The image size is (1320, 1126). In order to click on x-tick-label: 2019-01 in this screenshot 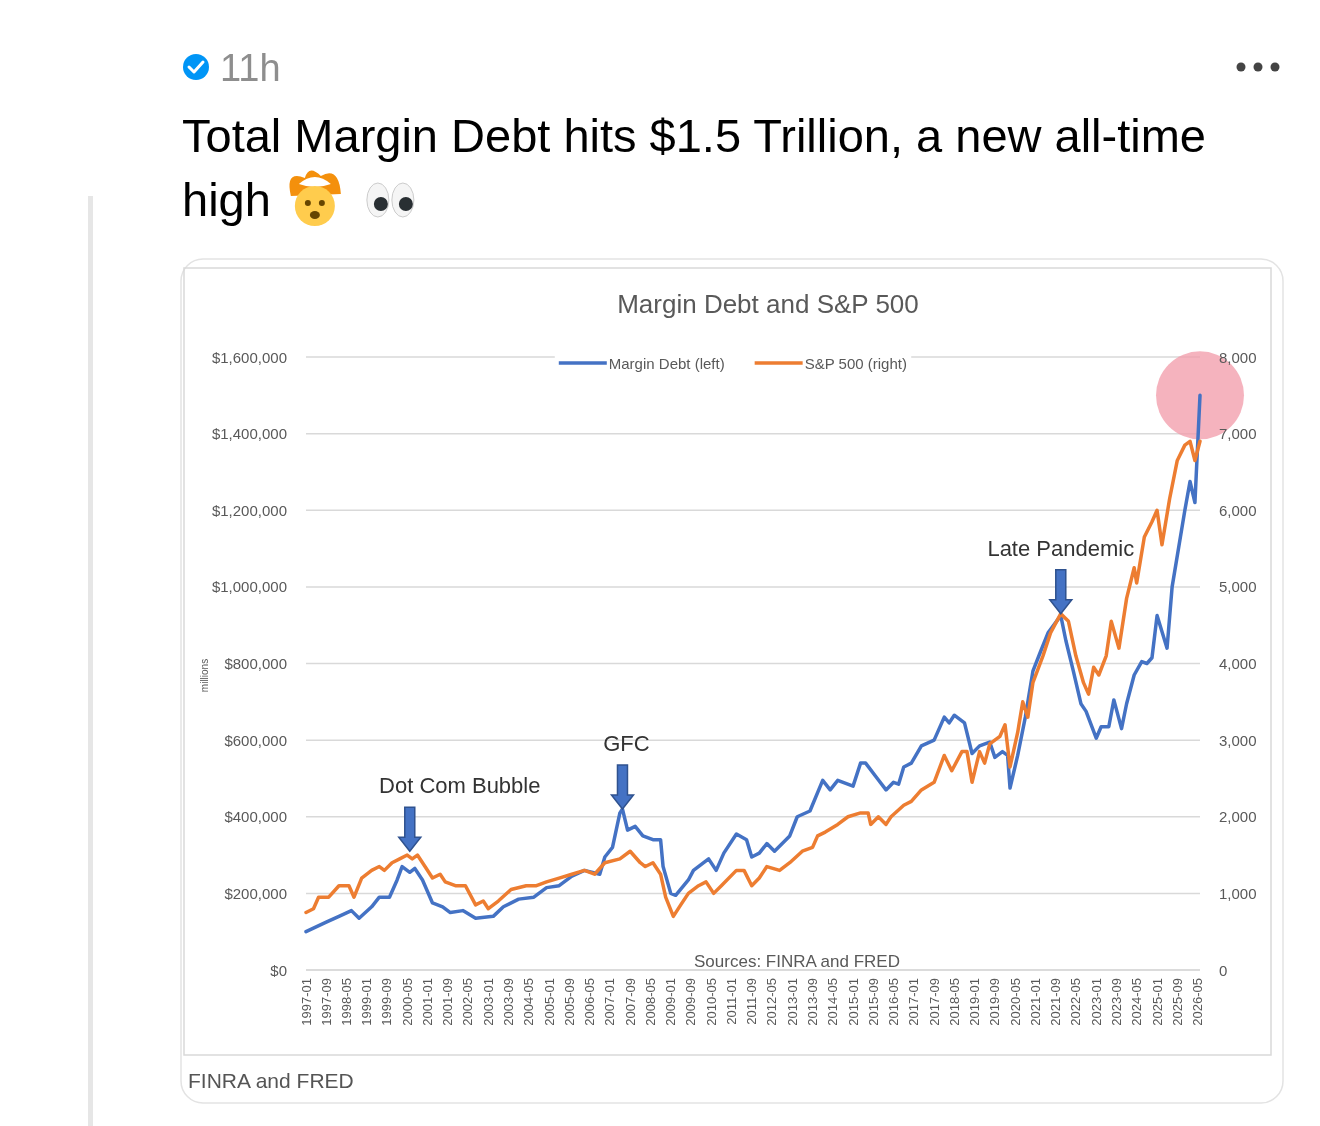, I will do `click(975, 1002)`.